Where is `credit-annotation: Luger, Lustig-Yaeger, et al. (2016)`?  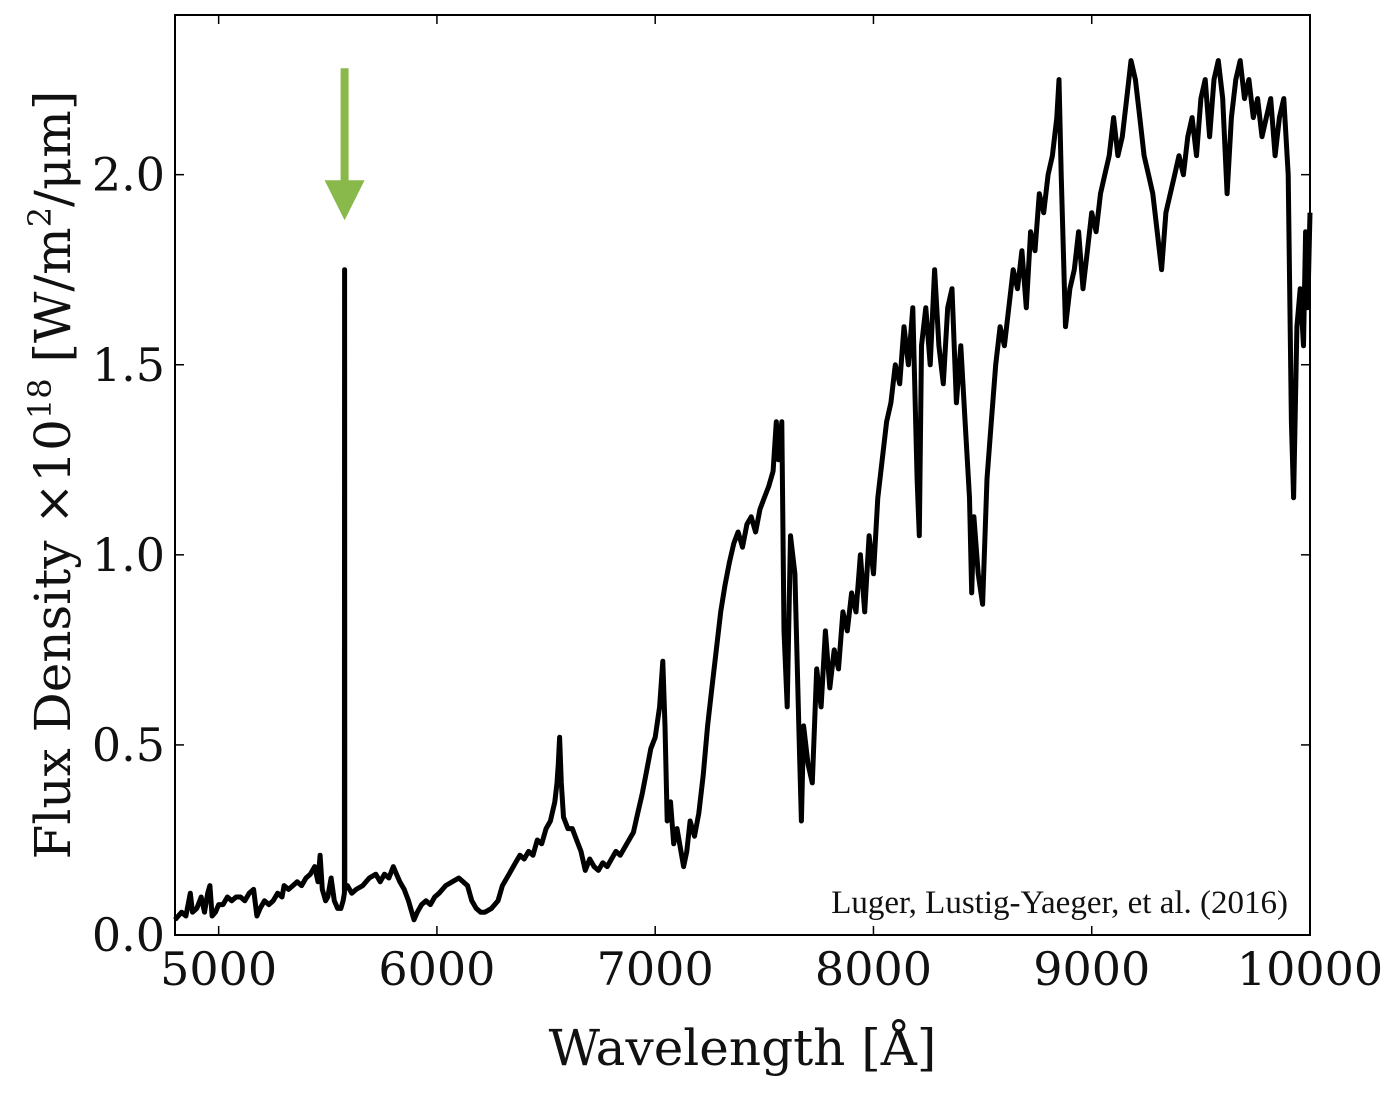
credit-annotation: Luger, Lustig-Yaeger, et al. (2016) is located at coordinates (1059, 903).